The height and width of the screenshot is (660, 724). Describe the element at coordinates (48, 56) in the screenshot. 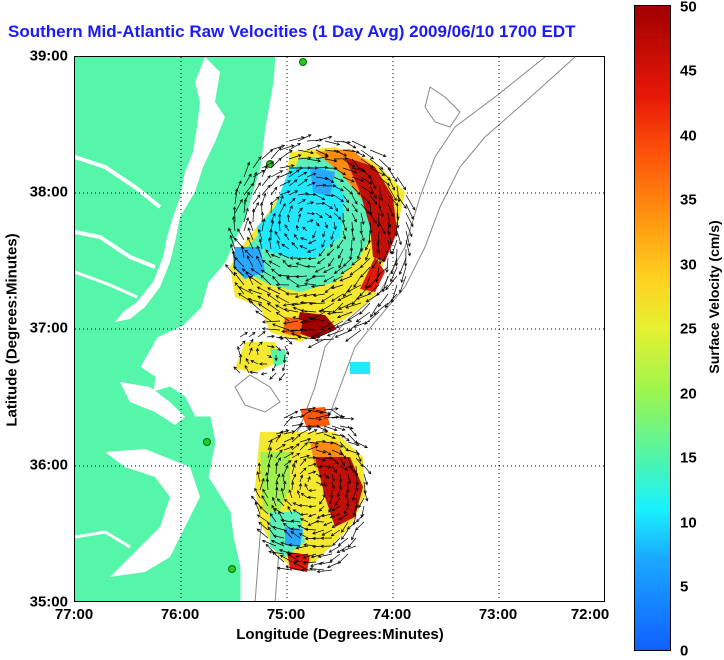

I see `y-tick-label: 39:00` at that location.